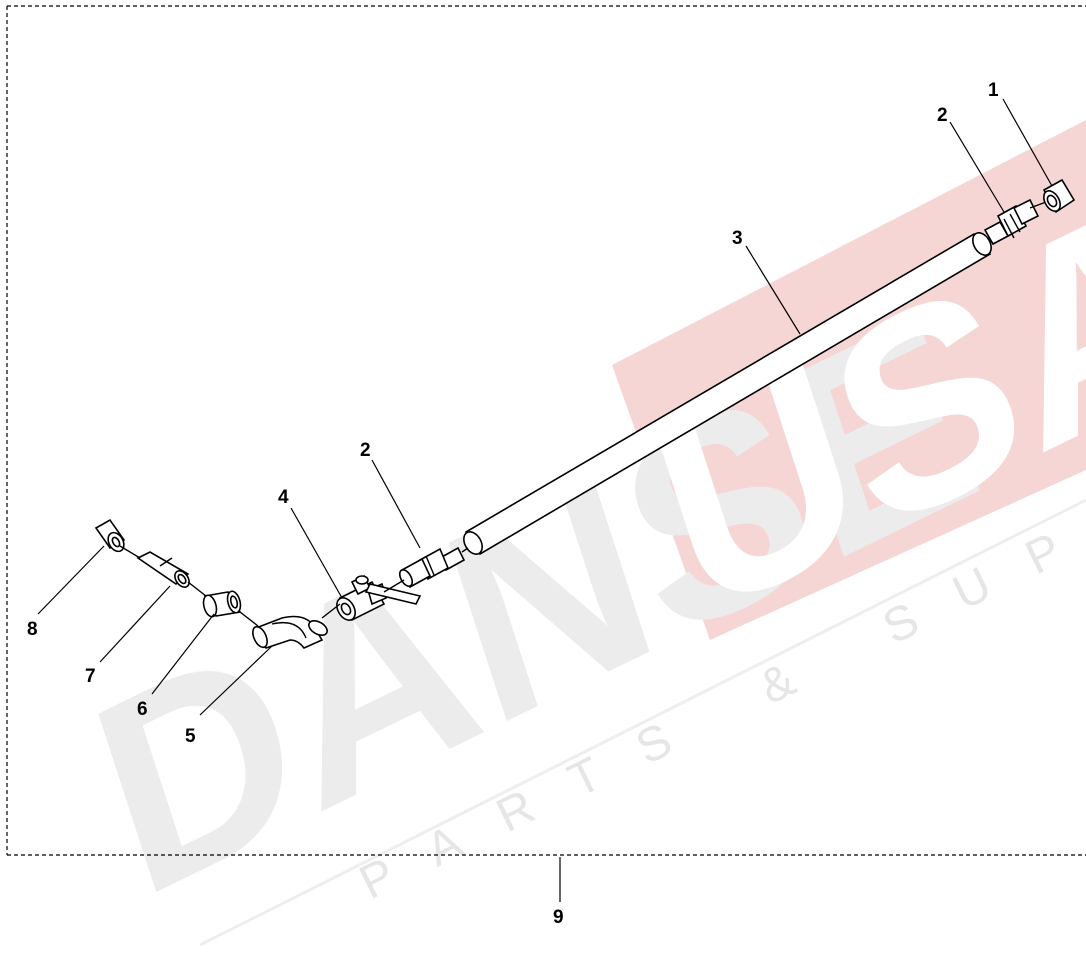 The width and height of the screenshot is (1086, 955). Describe the element at coordinates (365, 450) in the screenshot. I see `callout-2-lower: 2` at that location.